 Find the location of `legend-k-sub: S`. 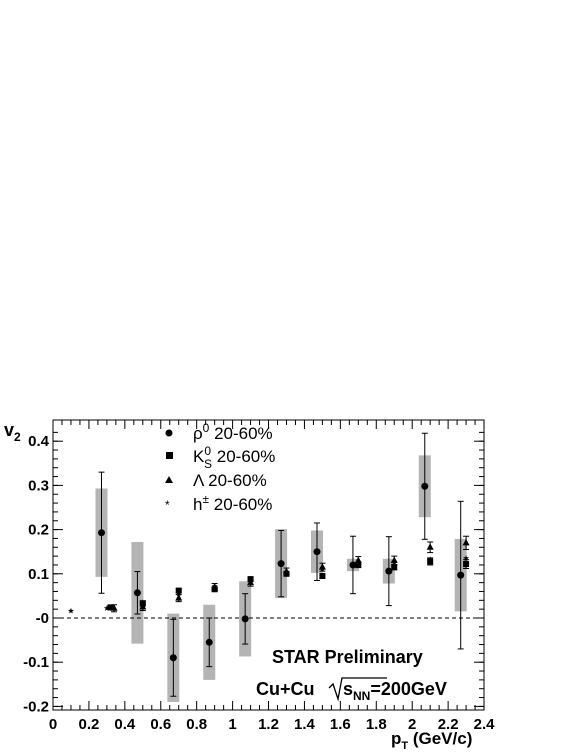

legend-k-sub: S is located at coordinates (208, 464).